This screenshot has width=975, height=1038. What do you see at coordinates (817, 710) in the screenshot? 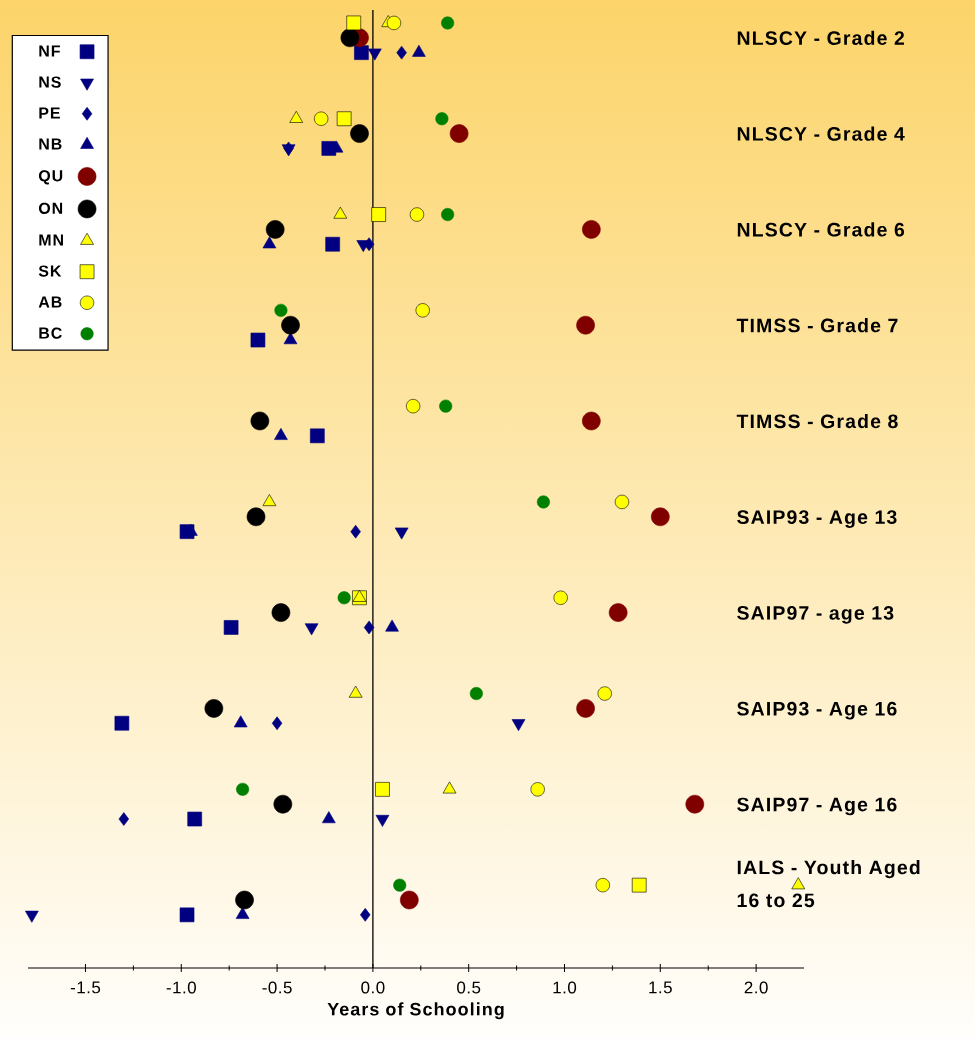
I see `y-tick-label: SAIP93 - Age 16` at bounding box center [817, 710].